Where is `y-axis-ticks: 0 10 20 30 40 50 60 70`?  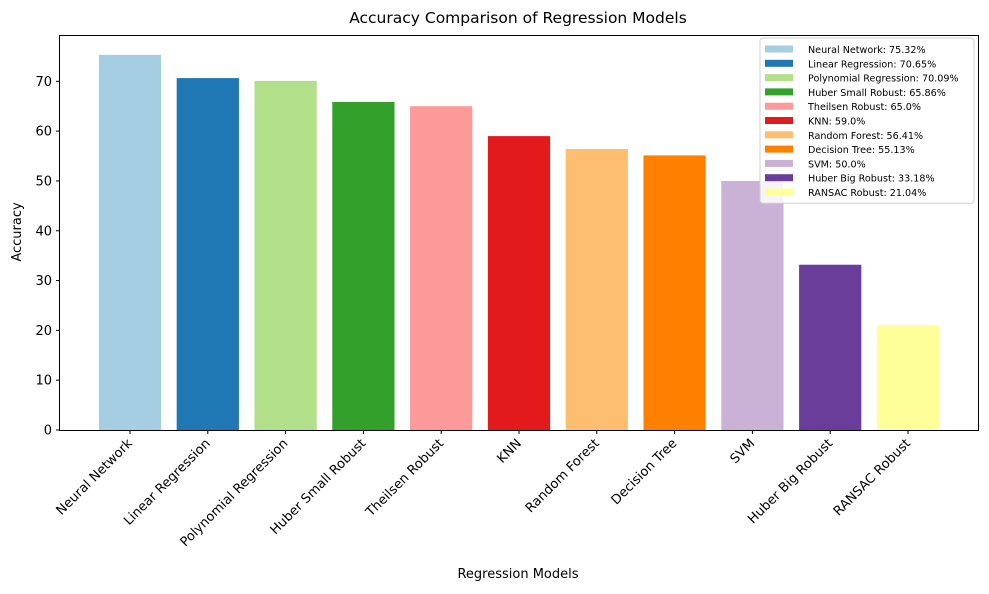
y-axis-ticks: 0 10 20 30 40 50 60 70 is located at coordinates (47, 257).